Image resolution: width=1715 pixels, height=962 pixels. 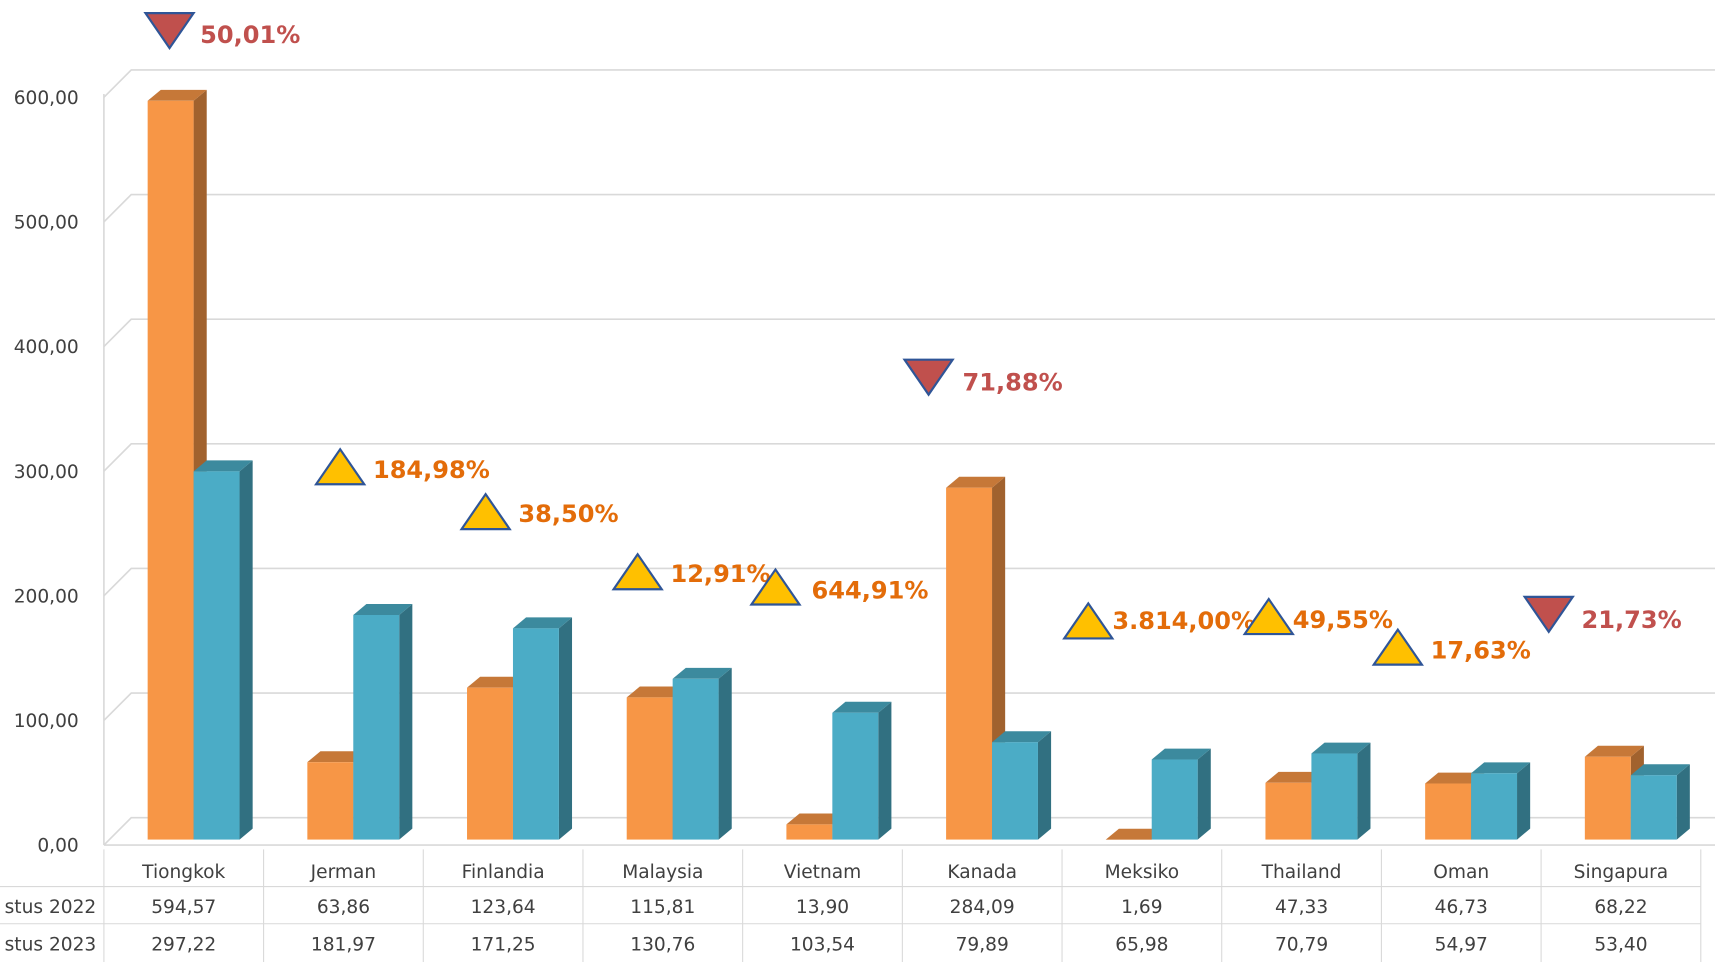 I want to click on annotation: 17,63%, so click(x=1481, y=651).